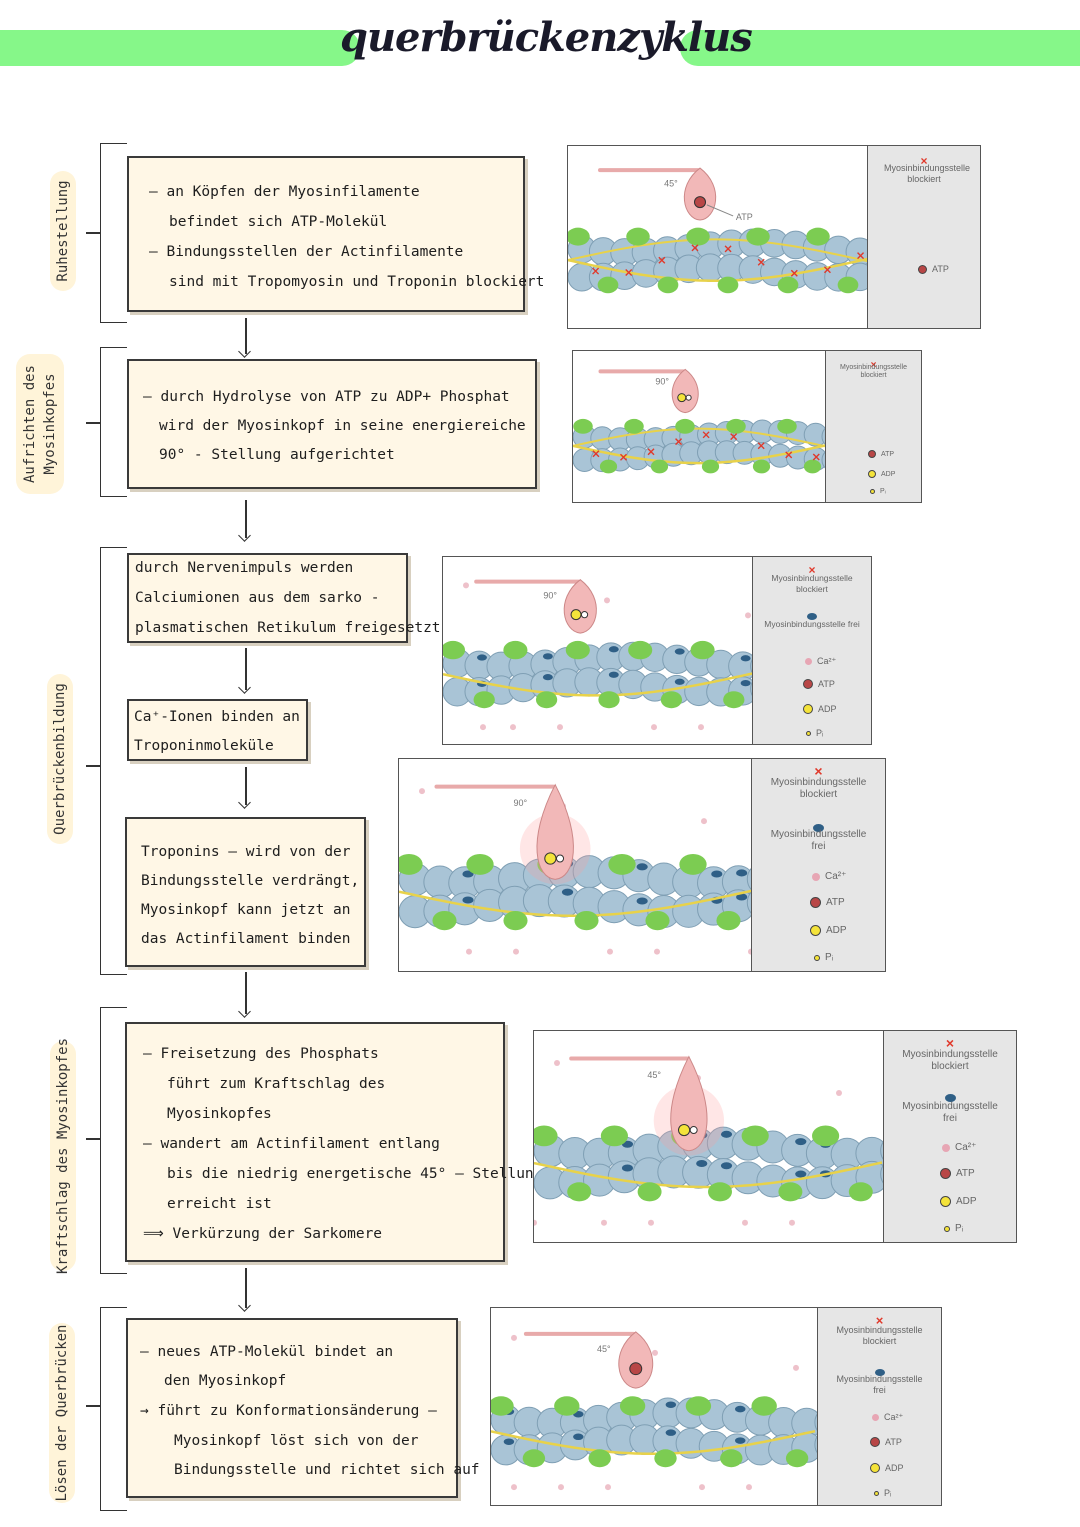 The width and height of the screenshot is (1080, 1527). I want to click on legend-ca-label: Ca²⁺, so click(827, 661).